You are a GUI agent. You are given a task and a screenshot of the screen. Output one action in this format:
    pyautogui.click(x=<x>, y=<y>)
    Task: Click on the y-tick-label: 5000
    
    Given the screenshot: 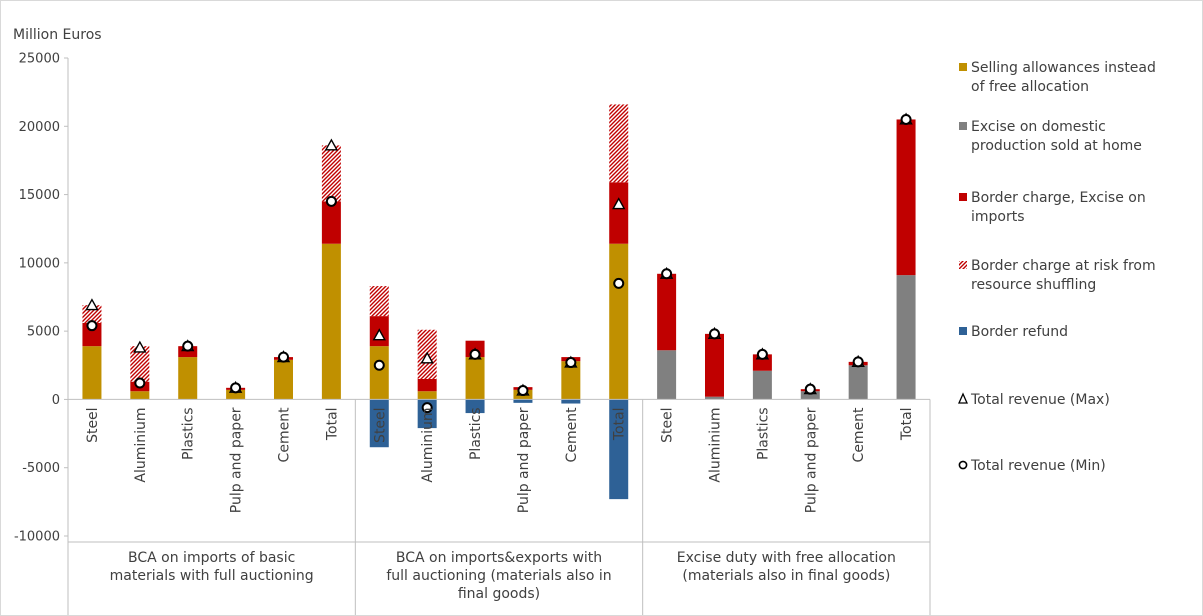 What is the action you would take?
    pyautogui.click(x=43, y=332)
    